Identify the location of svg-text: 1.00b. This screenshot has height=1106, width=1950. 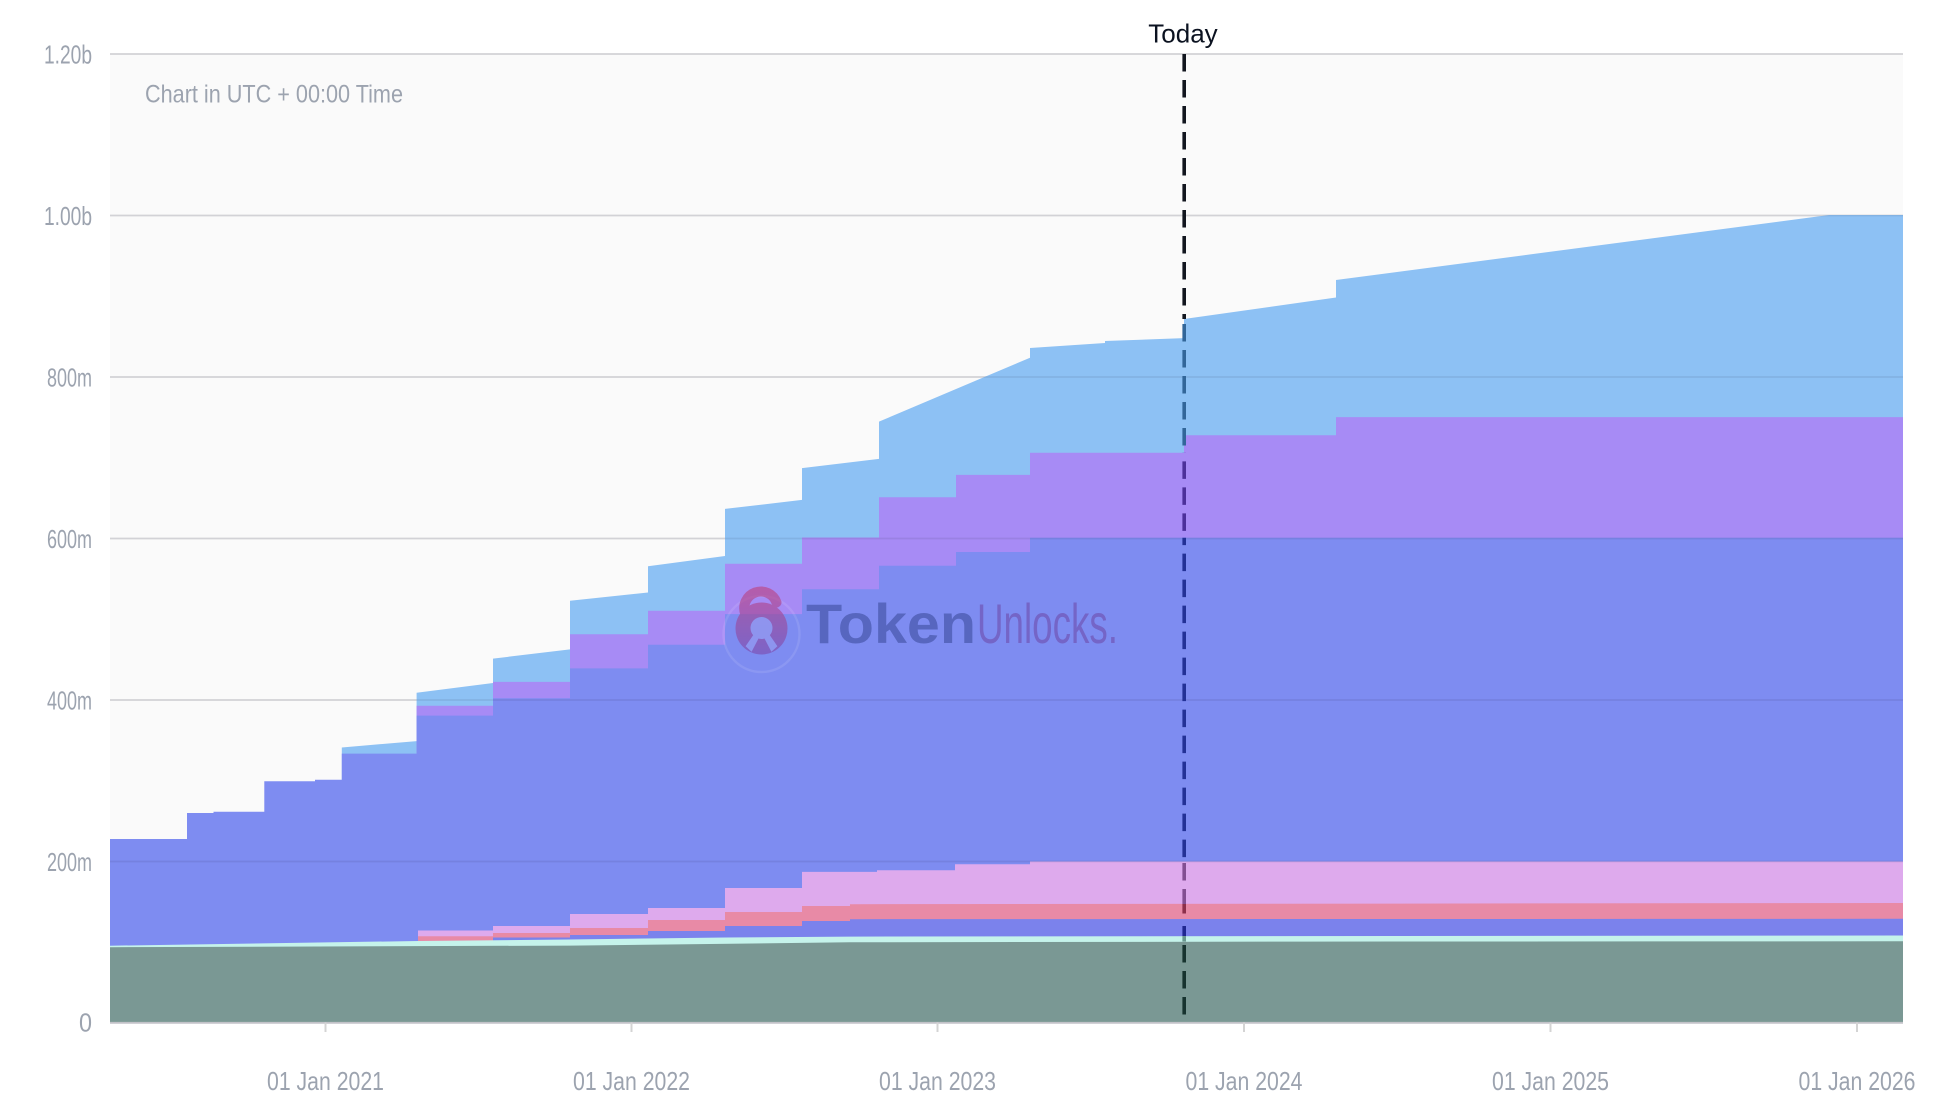
(68, 216).